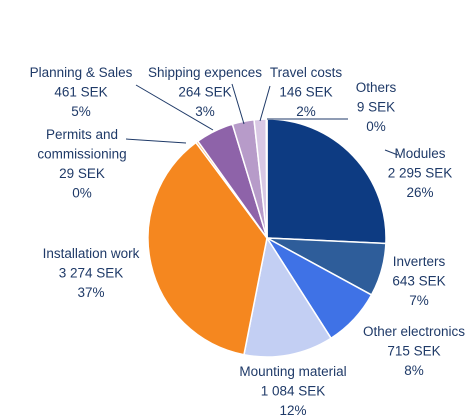 The width and height of the screenshot is (474, 420). What do you see at coordinates (174, 107) in the screenshot?
I see `leader-line-planning-and-sales` at bounding box center [174, 107].